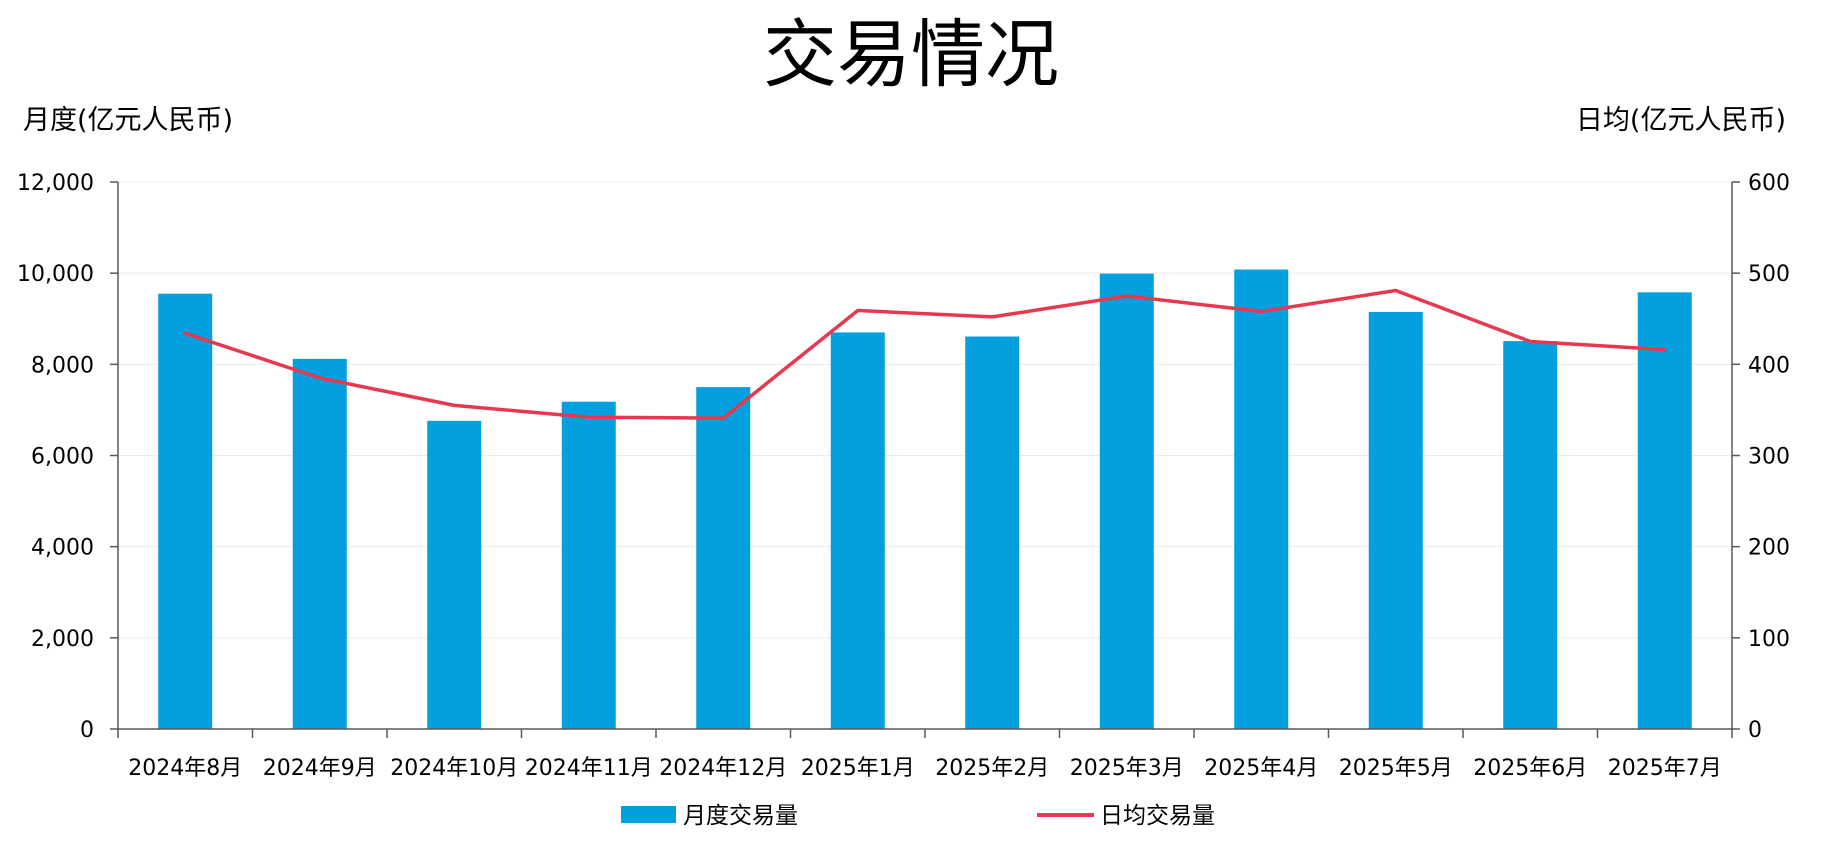 The image size is (1822, 848). Describe the element at coordinates (740, 816) in the screenshot. I see `legend-bar-label: 月度交易量` at that location.